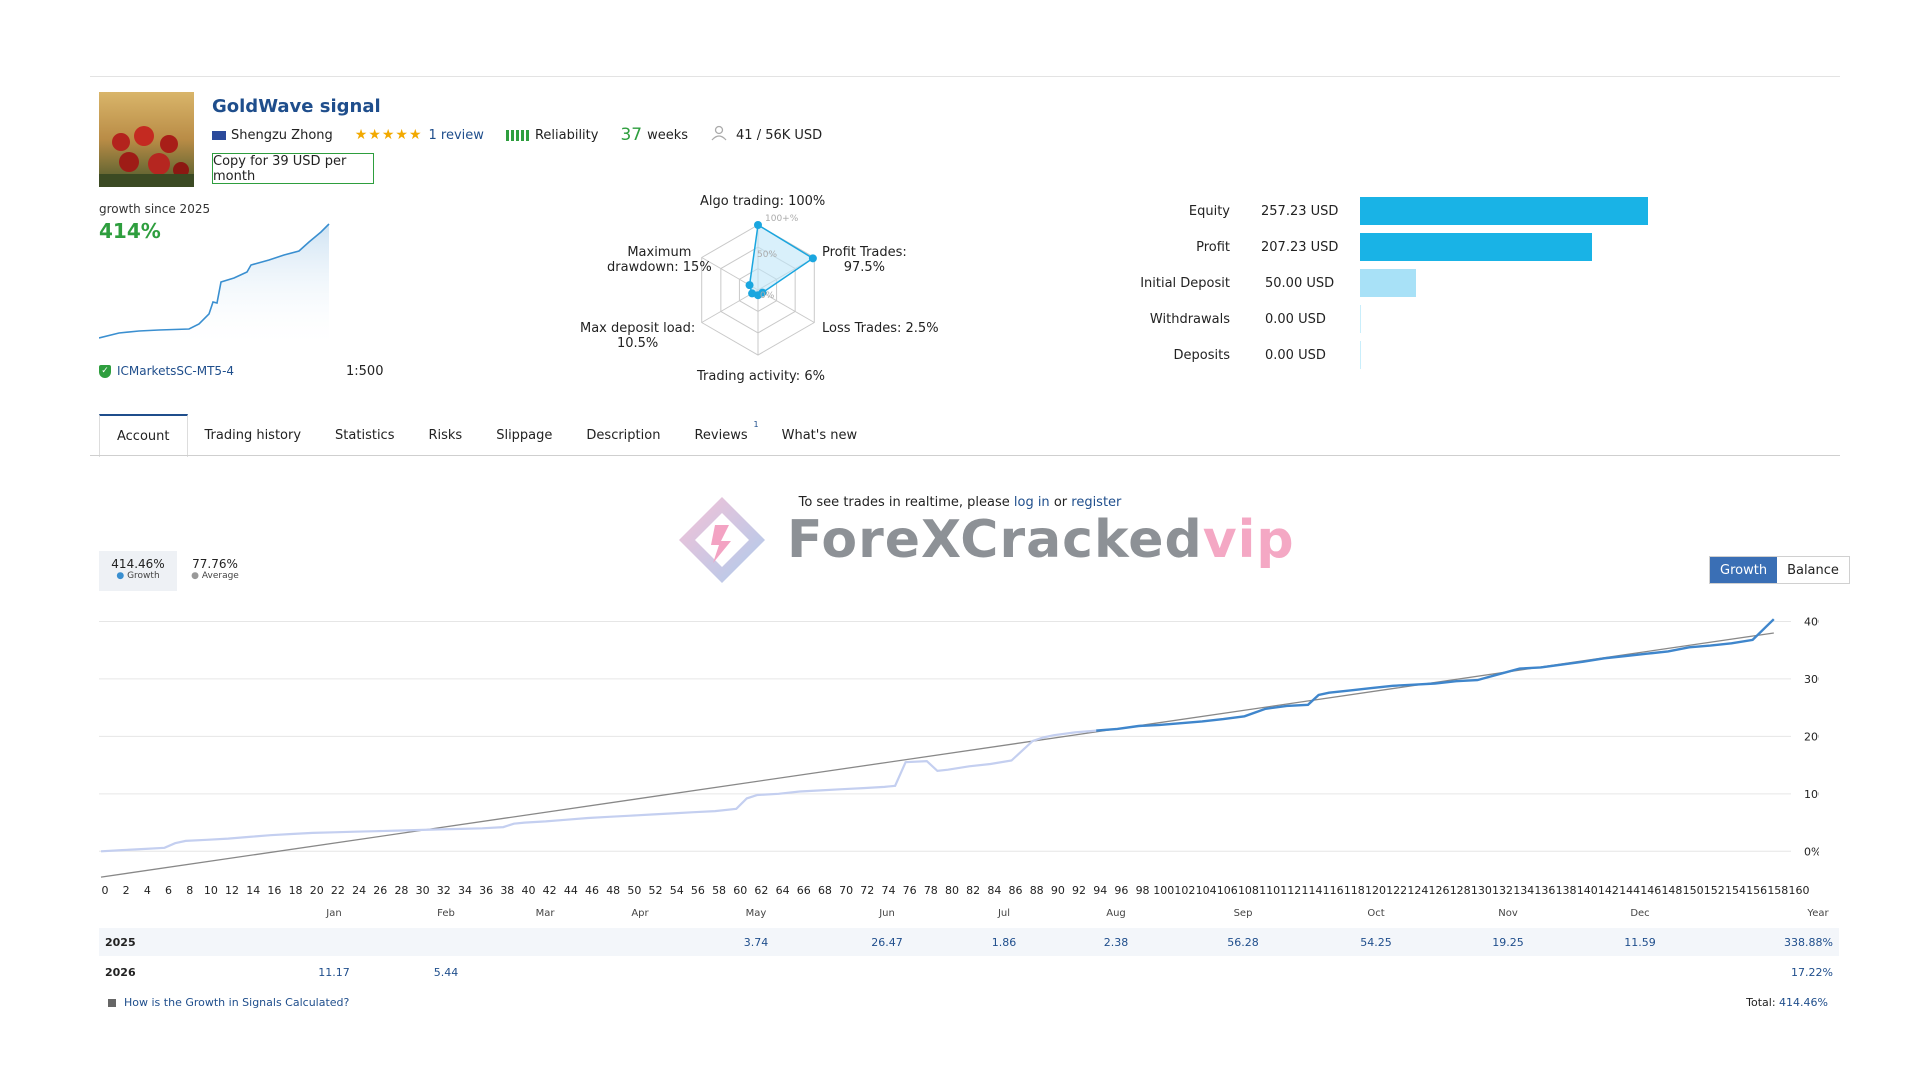  I want to click on radar-ring-label: 100+%, so click(782, 219).